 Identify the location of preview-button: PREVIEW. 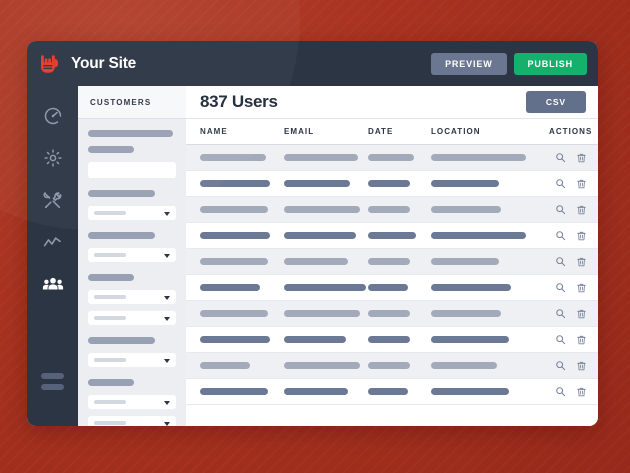
(469, 63).